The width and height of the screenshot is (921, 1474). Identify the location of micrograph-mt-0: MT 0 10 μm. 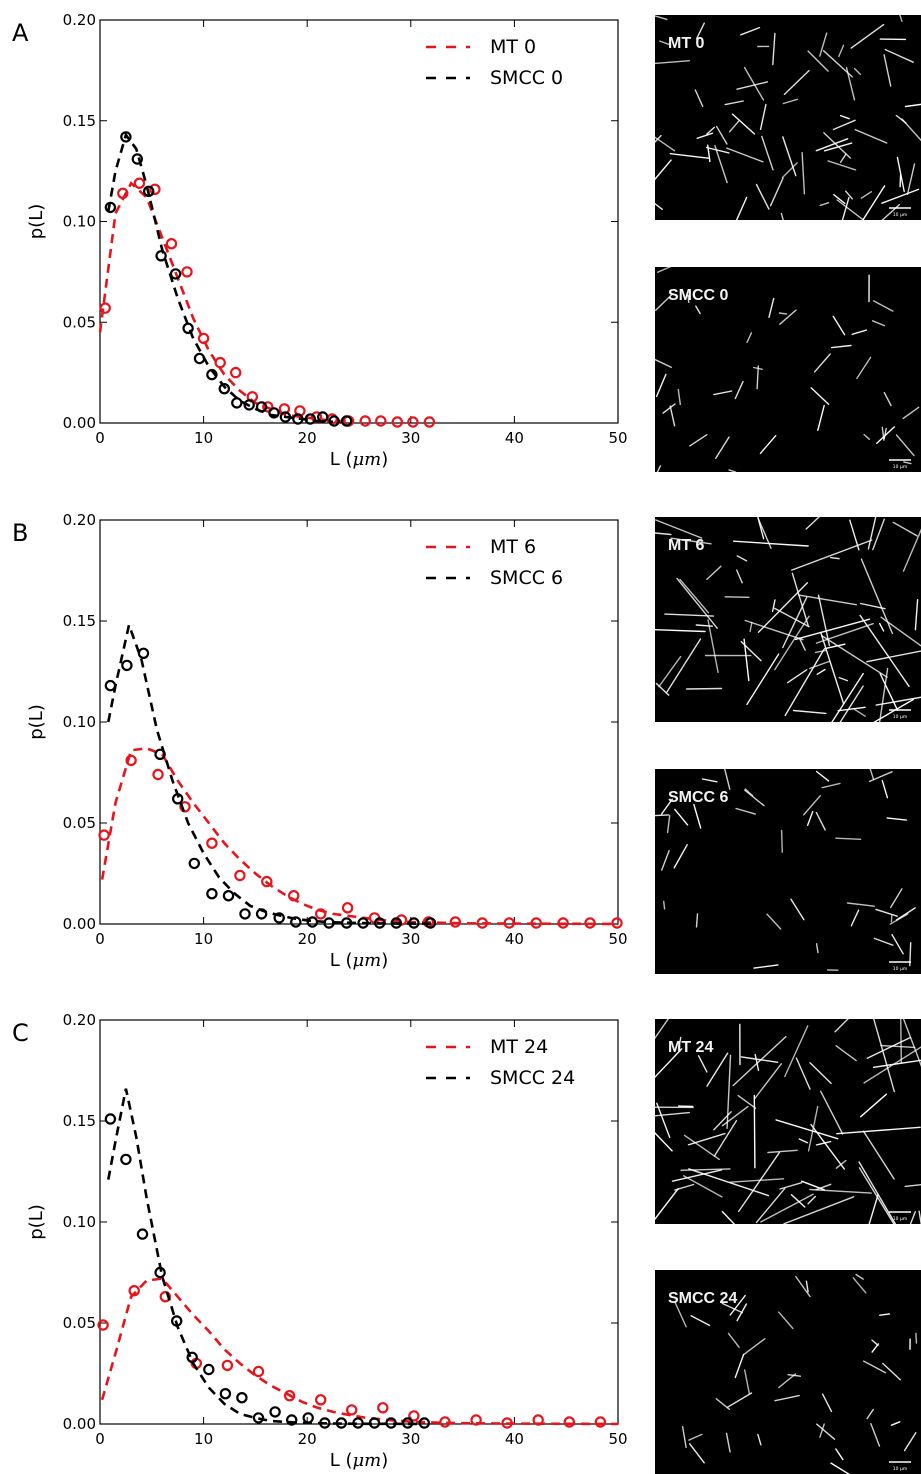
(788, 117).